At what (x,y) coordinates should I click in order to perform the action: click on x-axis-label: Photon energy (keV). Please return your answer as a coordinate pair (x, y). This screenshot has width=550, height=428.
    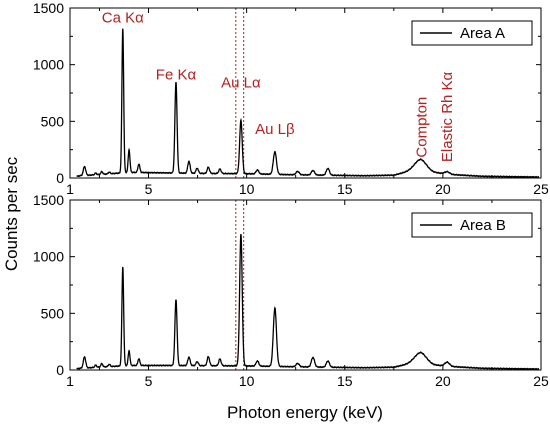
    Looking at the image, I should click on (305, 412).